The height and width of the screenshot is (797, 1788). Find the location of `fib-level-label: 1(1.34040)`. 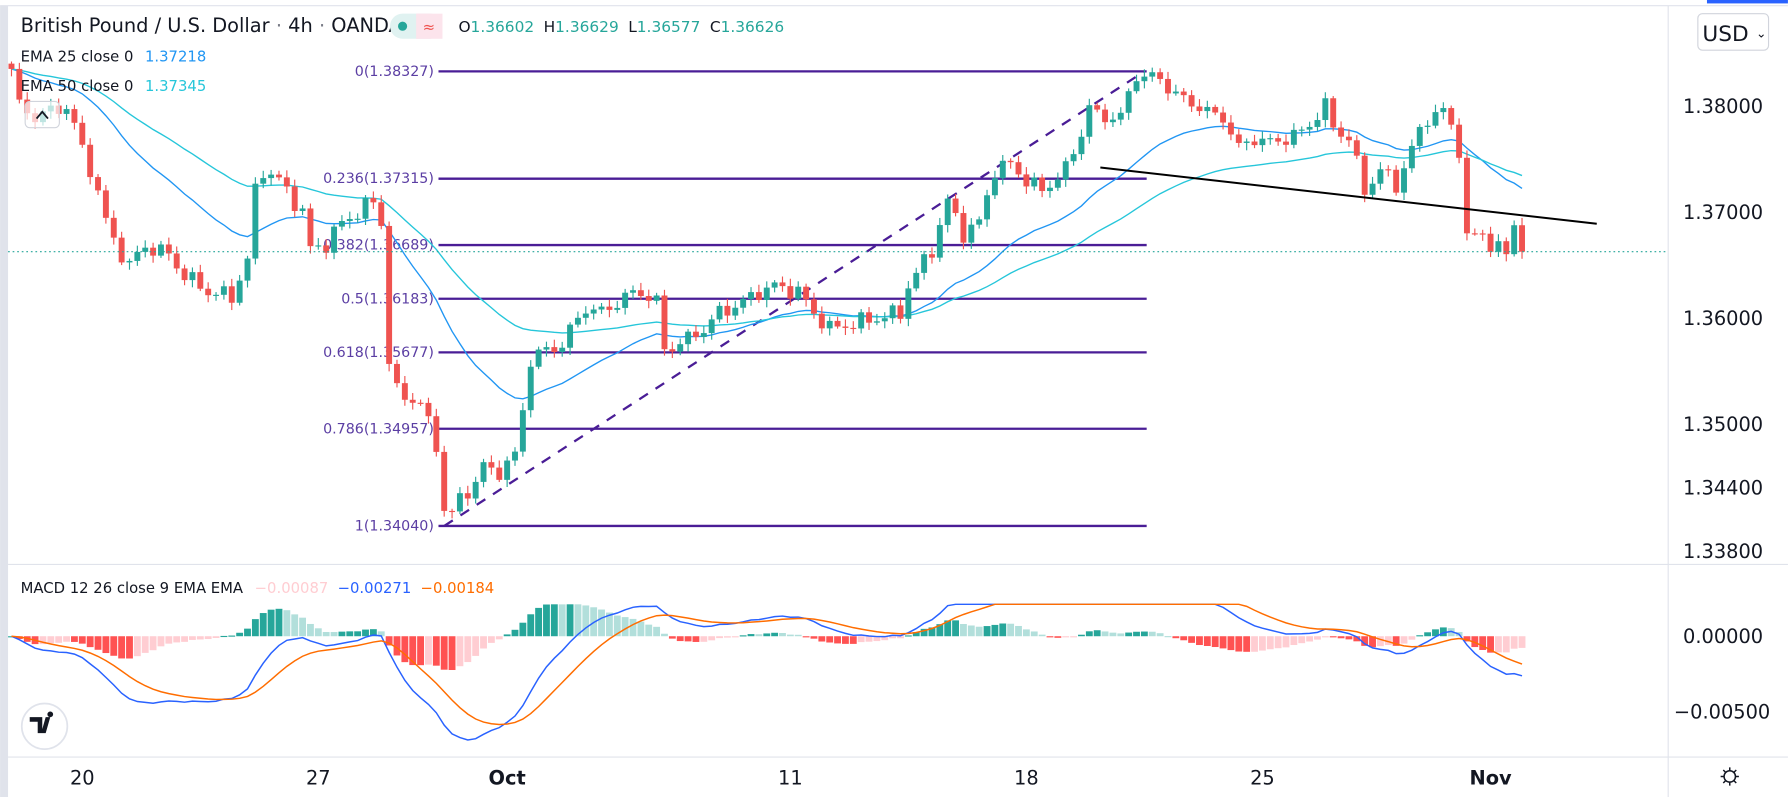

fib-level-label: 1(1.34040) is located at coordinates (394, 527).